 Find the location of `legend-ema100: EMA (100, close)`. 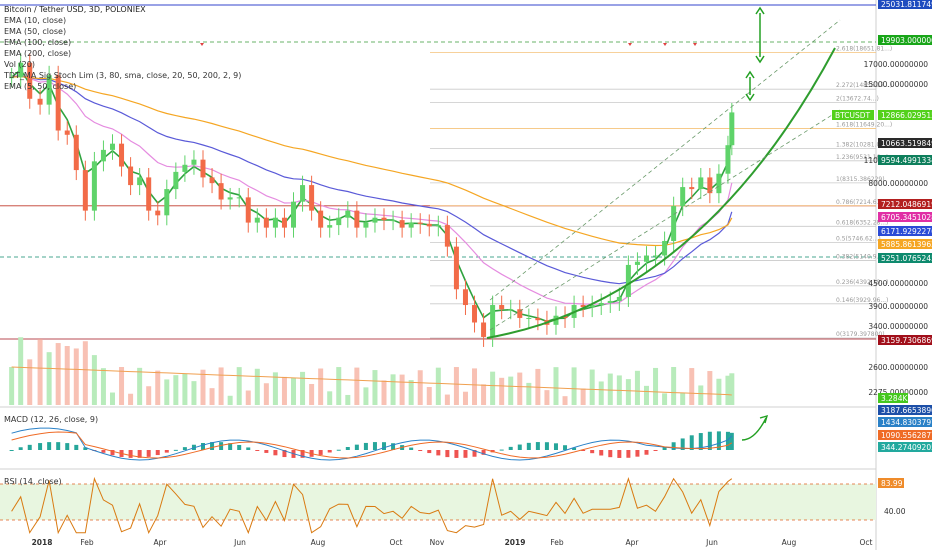

legend-ema100: EMA (100, close) is located at coordinates (38, 42).